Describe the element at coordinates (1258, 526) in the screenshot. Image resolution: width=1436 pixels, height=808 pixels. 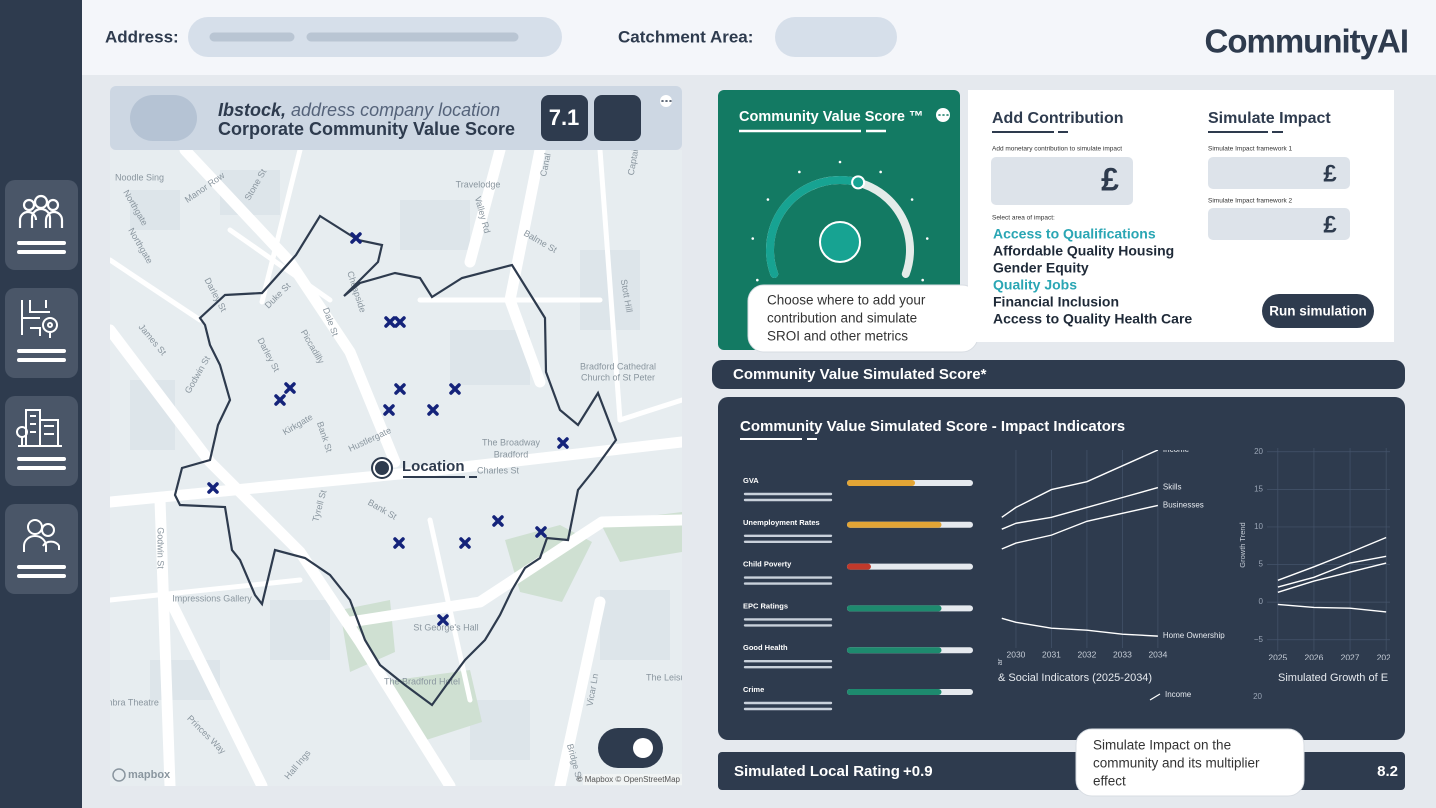
I see `y-tick-label: 10` at that location.